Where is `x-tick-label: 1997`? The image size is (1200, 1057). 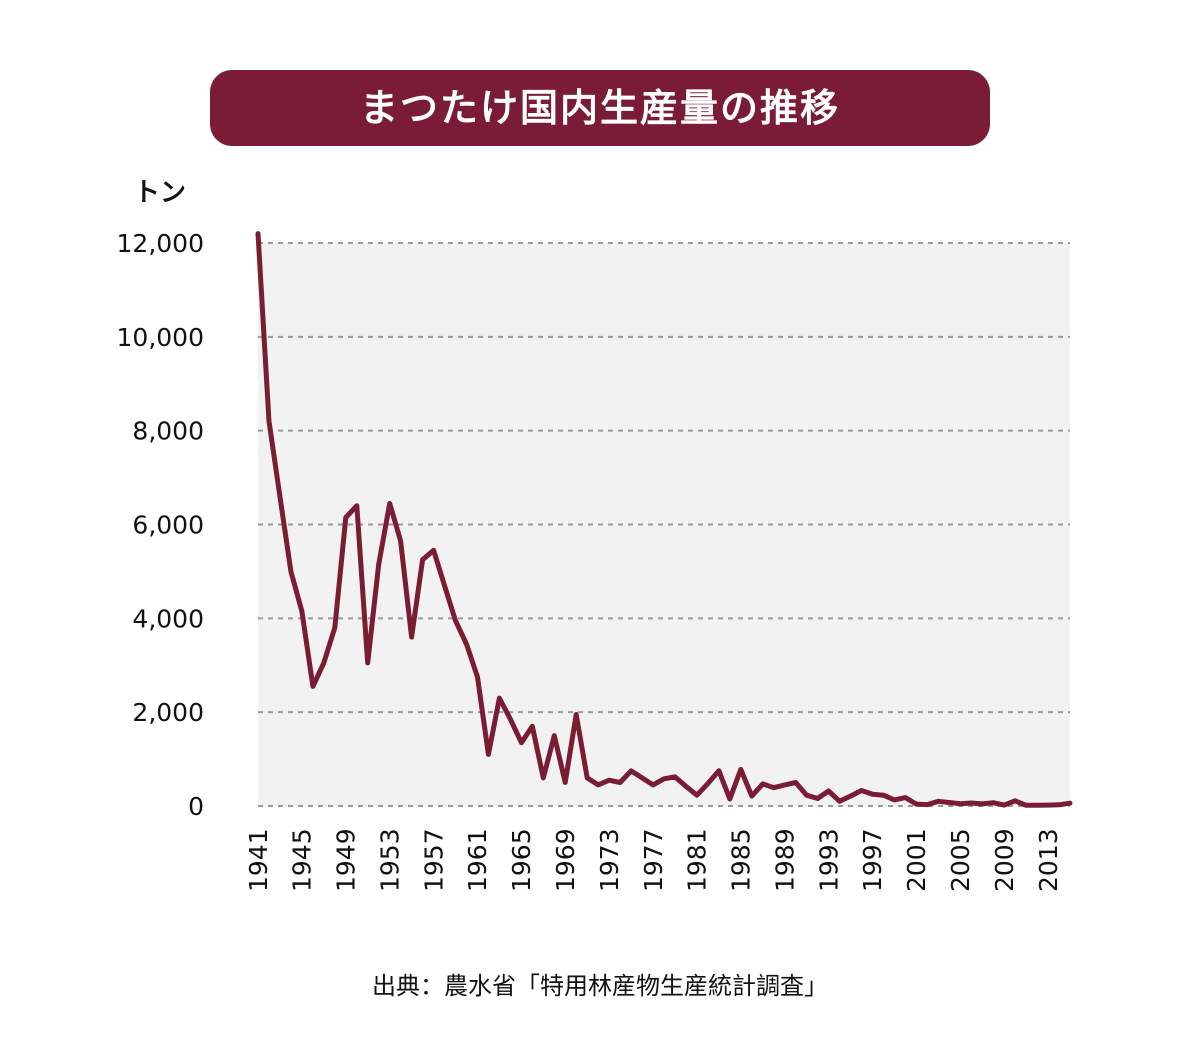
x-tick-label: 1997 is located at coordinates (872, 860).